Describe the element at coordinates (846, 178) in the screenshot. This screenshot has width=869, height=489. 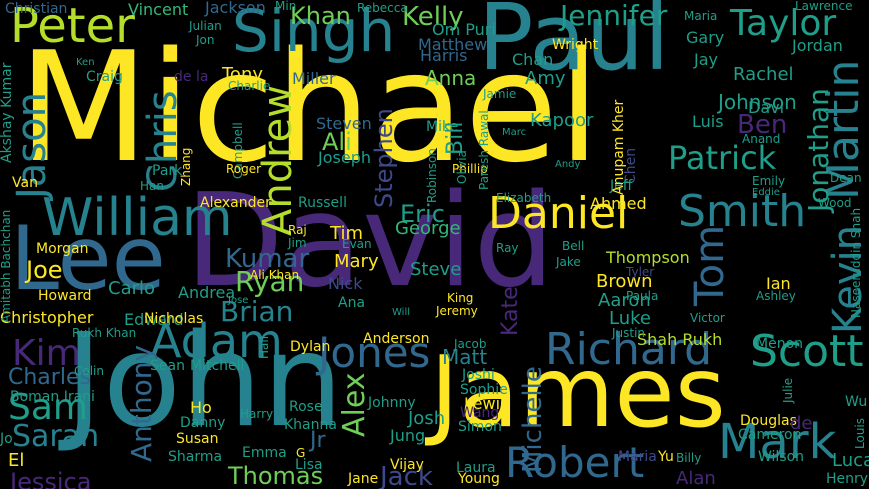
I see `cloud-word: Dean` at that location.